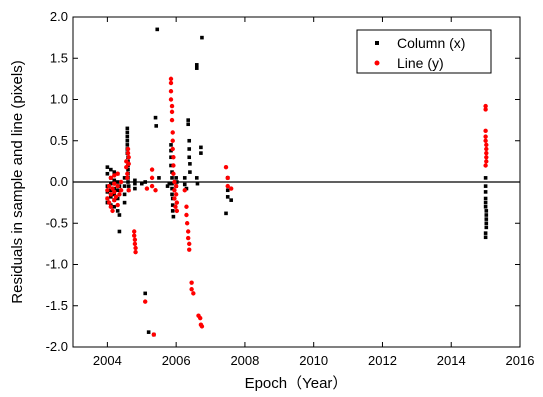  What do you see at coordinates (244, 360) in the screenshot?
I see `x-tick-label: 2008` at bounding box center [244, 360].